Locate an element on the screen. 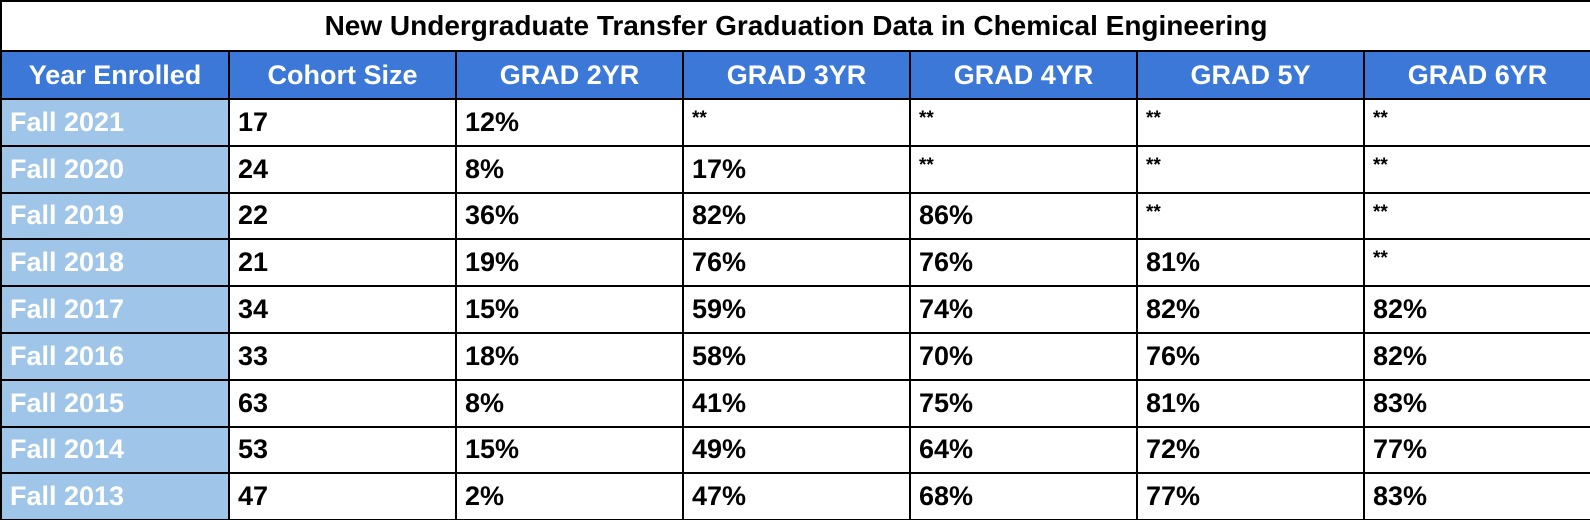 The height and width of the screenshot is (520, 1590). table-cell: 53 is located at coordinates (342, 450).